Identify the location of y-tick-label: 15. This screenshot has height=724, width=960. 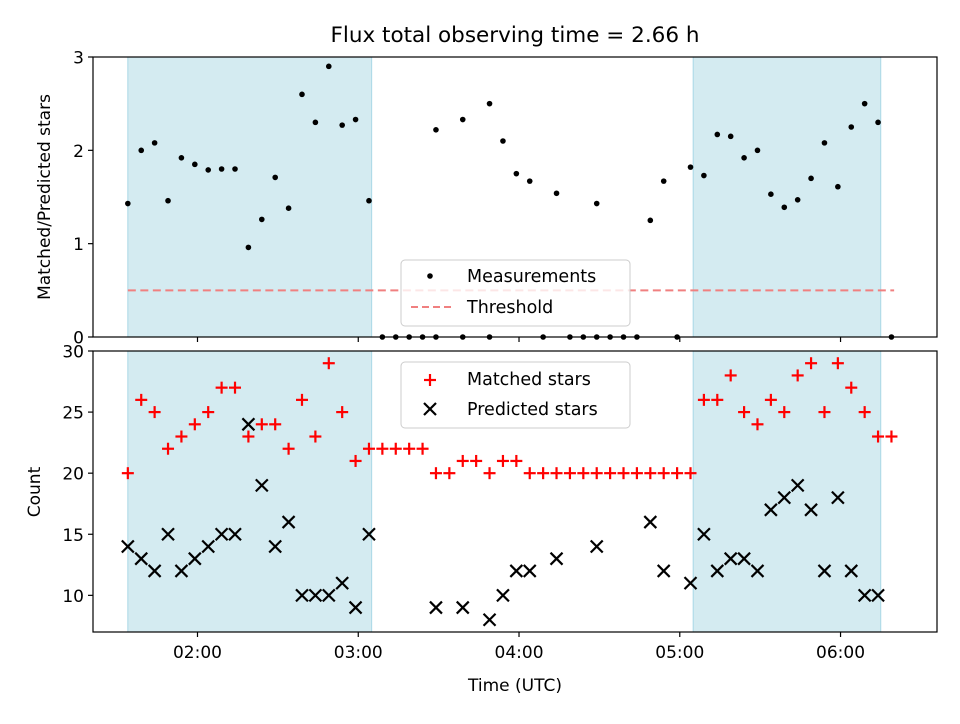
(73, 536).